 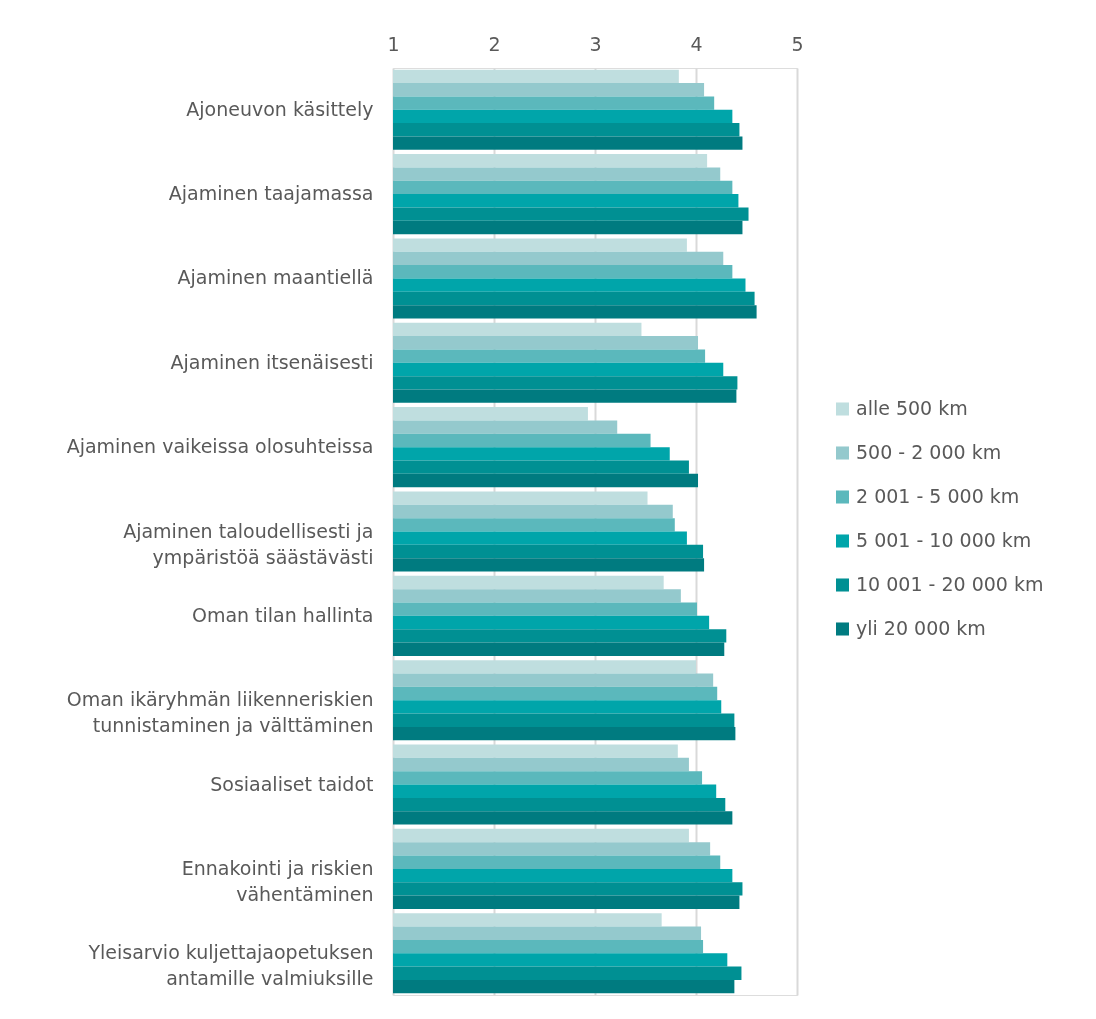 I want to click on legend-label: 500 - 2 000 km, so click(x=929, y=452).